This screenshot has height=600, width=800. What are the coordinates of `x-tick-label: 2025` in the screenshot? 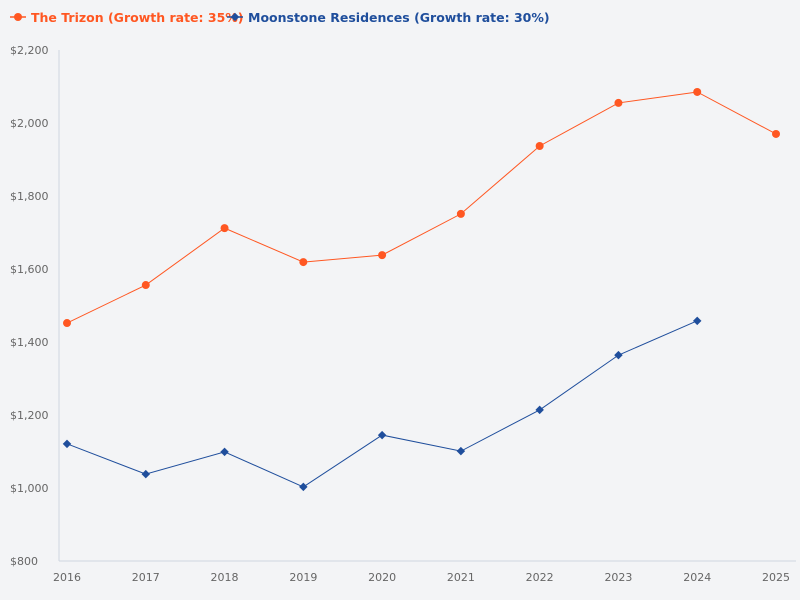 It's located at (776, 577).